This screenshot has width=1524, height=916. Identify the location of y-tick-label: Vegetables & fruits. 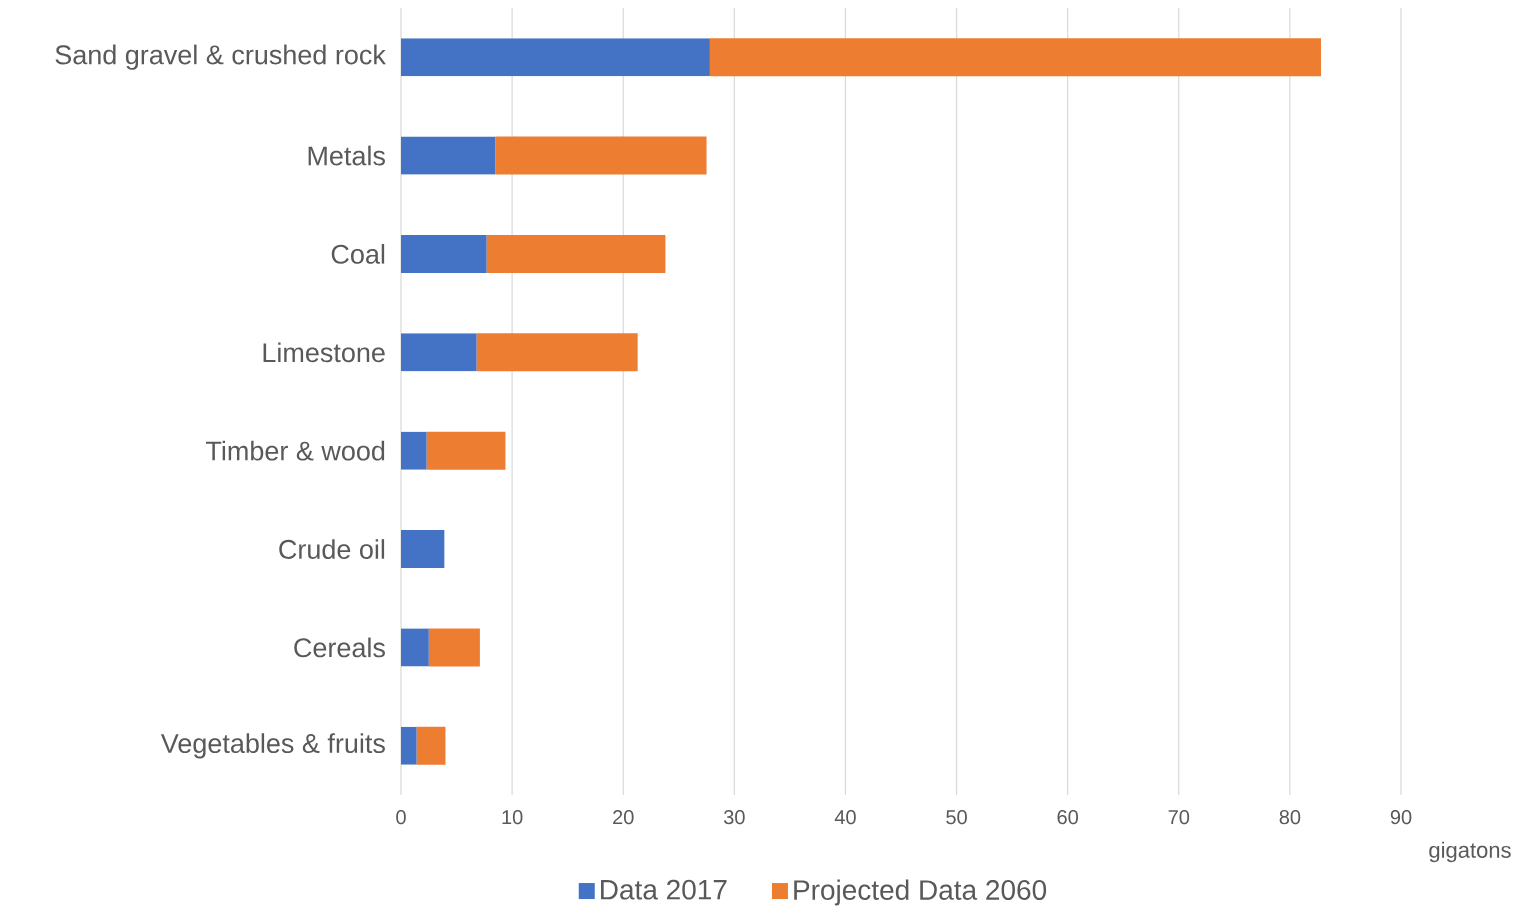
(272, 746).